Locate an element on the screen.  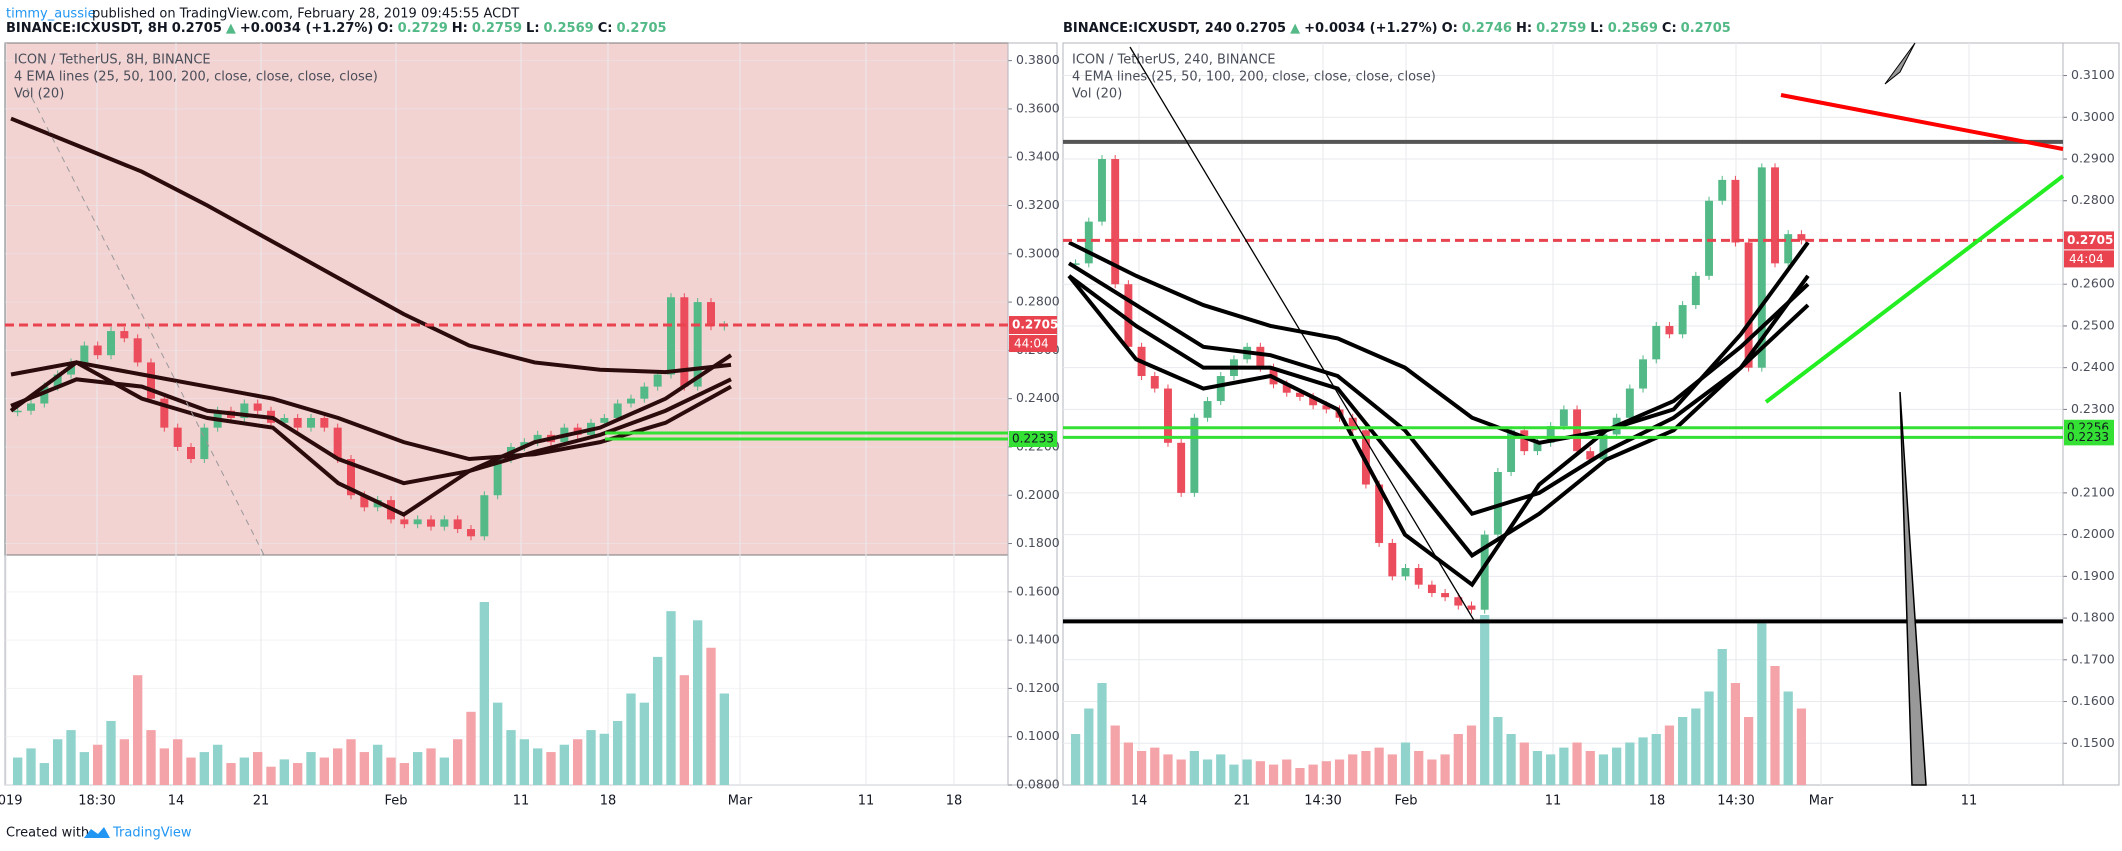
wedge is located at coordinates (1913, 588).